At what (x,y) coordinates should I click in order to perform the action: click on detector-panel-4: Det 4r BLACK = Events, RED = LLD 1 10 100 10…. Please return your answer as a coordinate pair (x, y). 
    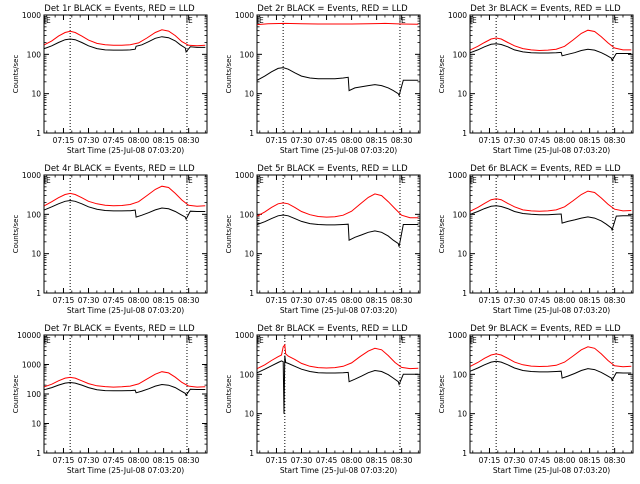
    Looking at the image, I should click on (110, 239).